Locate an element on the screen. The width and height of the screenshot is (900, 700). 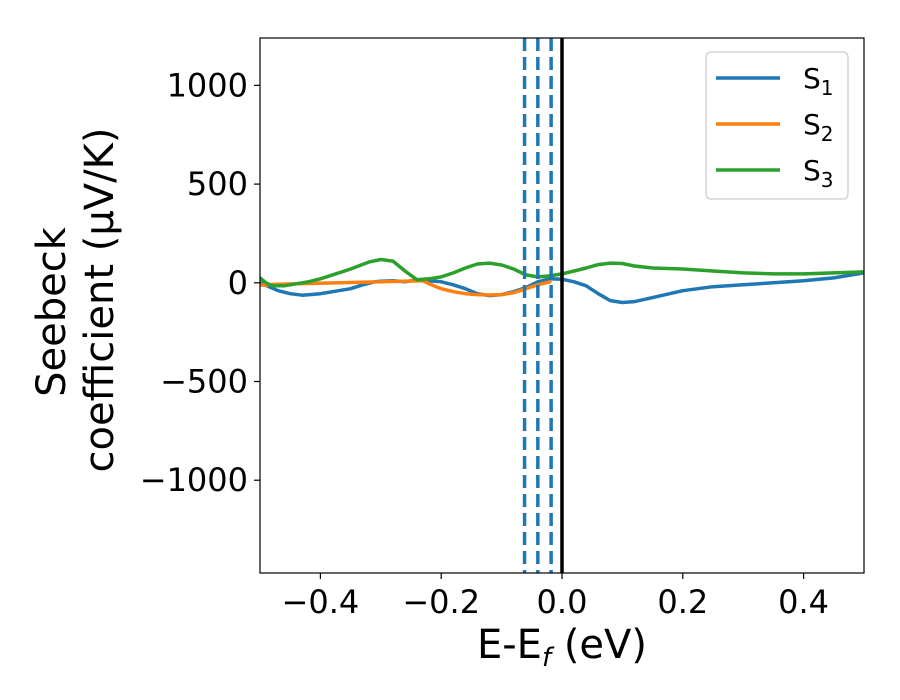
x-ticks: −0.4 −0.2 0.0 0.2 0.4 is located at coordinates (555, 597).